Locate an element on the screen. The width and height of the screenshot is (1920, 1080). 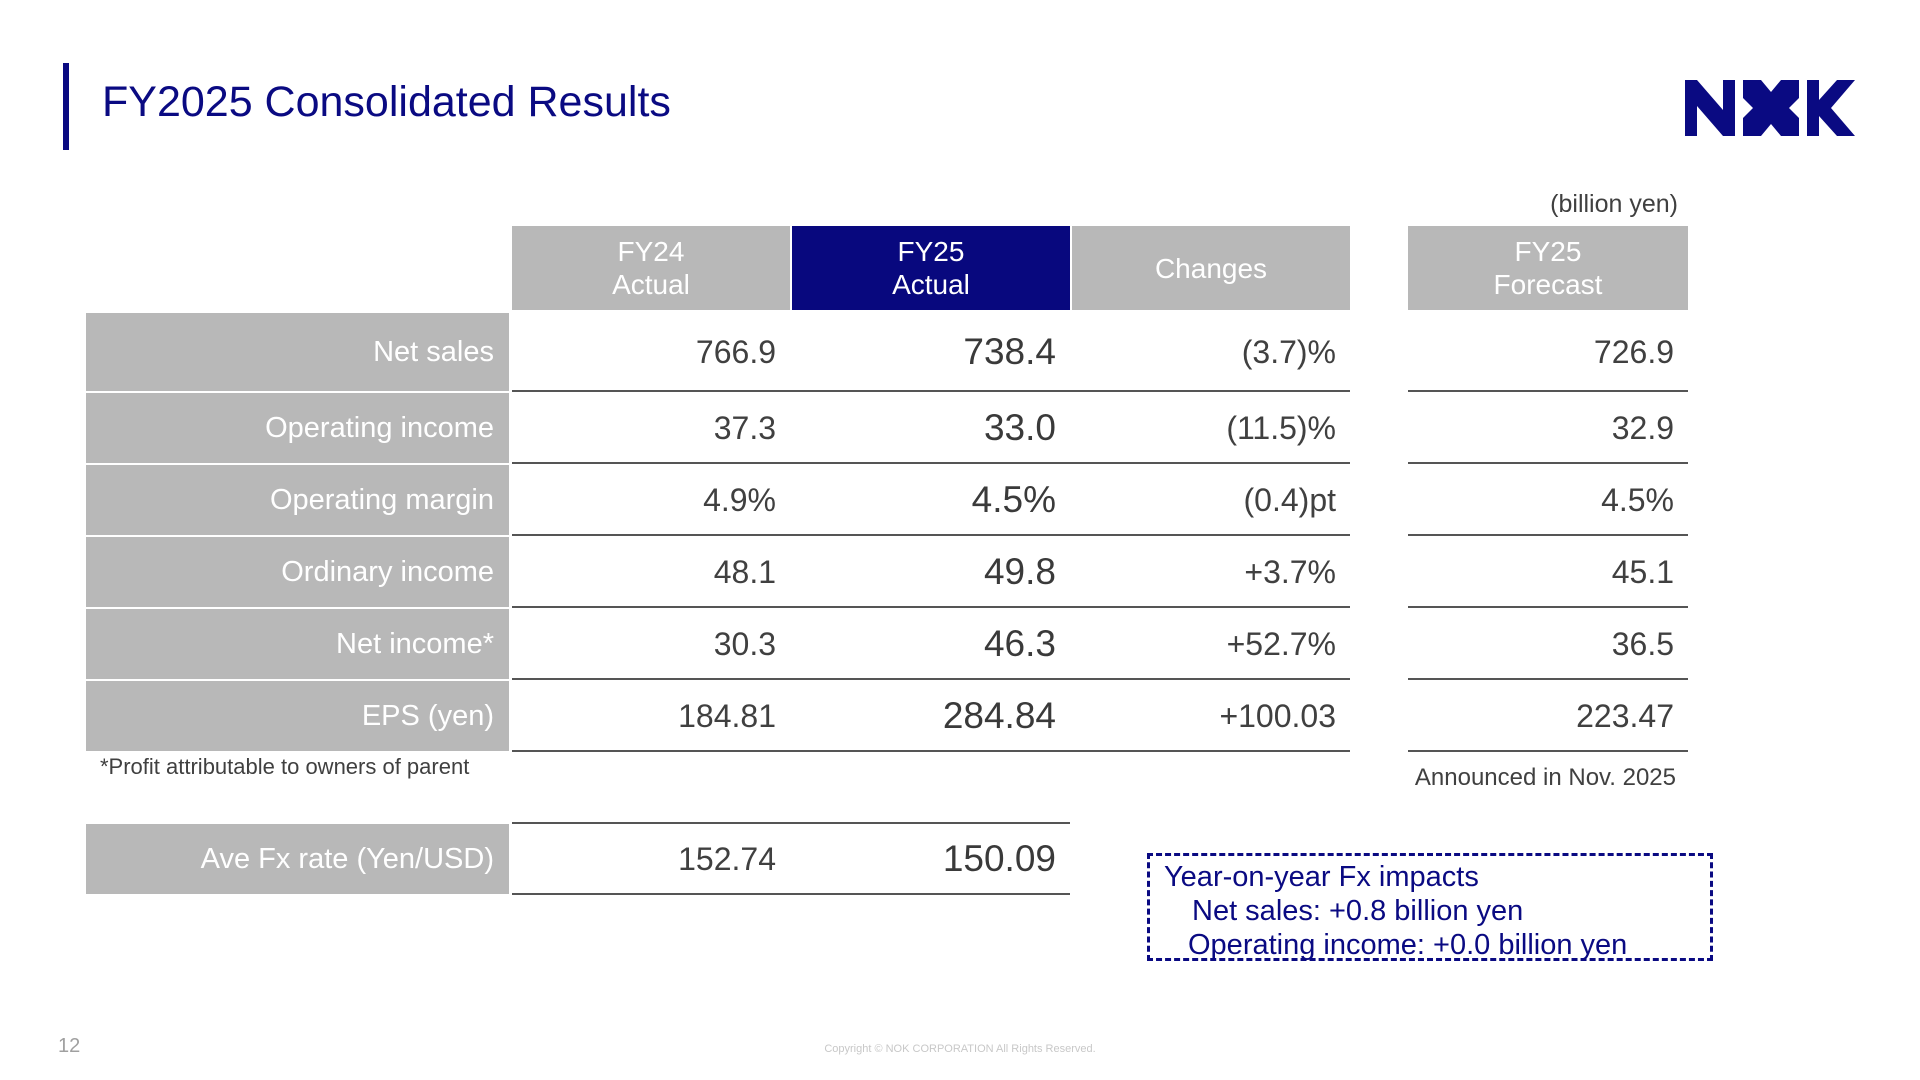
cell-fy24-ordinary-income: 48.1 is located at coordinates (744, 571).